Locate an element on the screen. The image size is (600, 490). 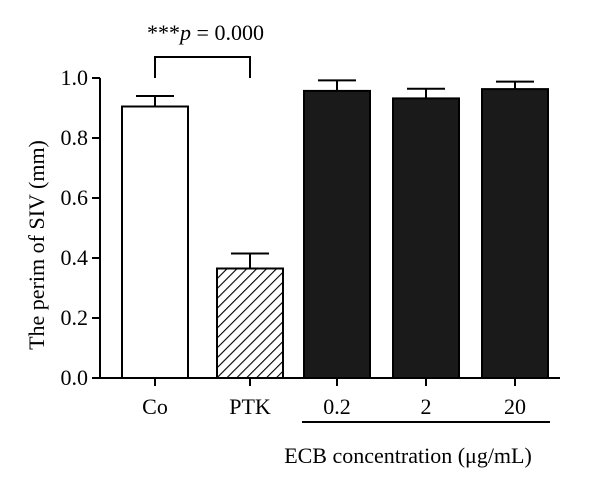
significance-bracket is located at coordinates (202, 67).